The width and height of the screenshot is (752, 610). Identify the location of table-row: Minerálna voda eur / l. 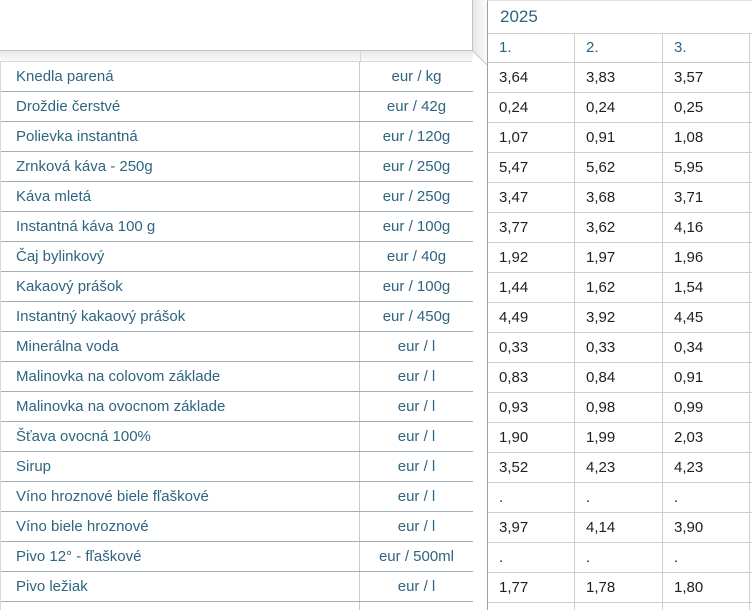
(237, 347).